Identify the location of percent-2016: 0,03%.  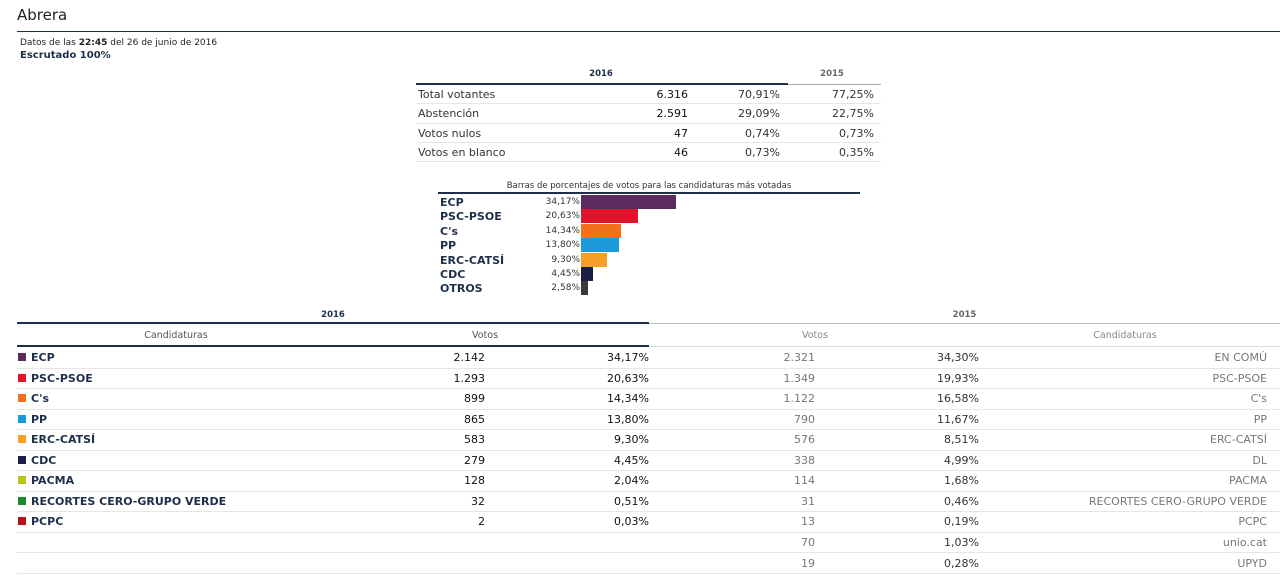
(631, 522).